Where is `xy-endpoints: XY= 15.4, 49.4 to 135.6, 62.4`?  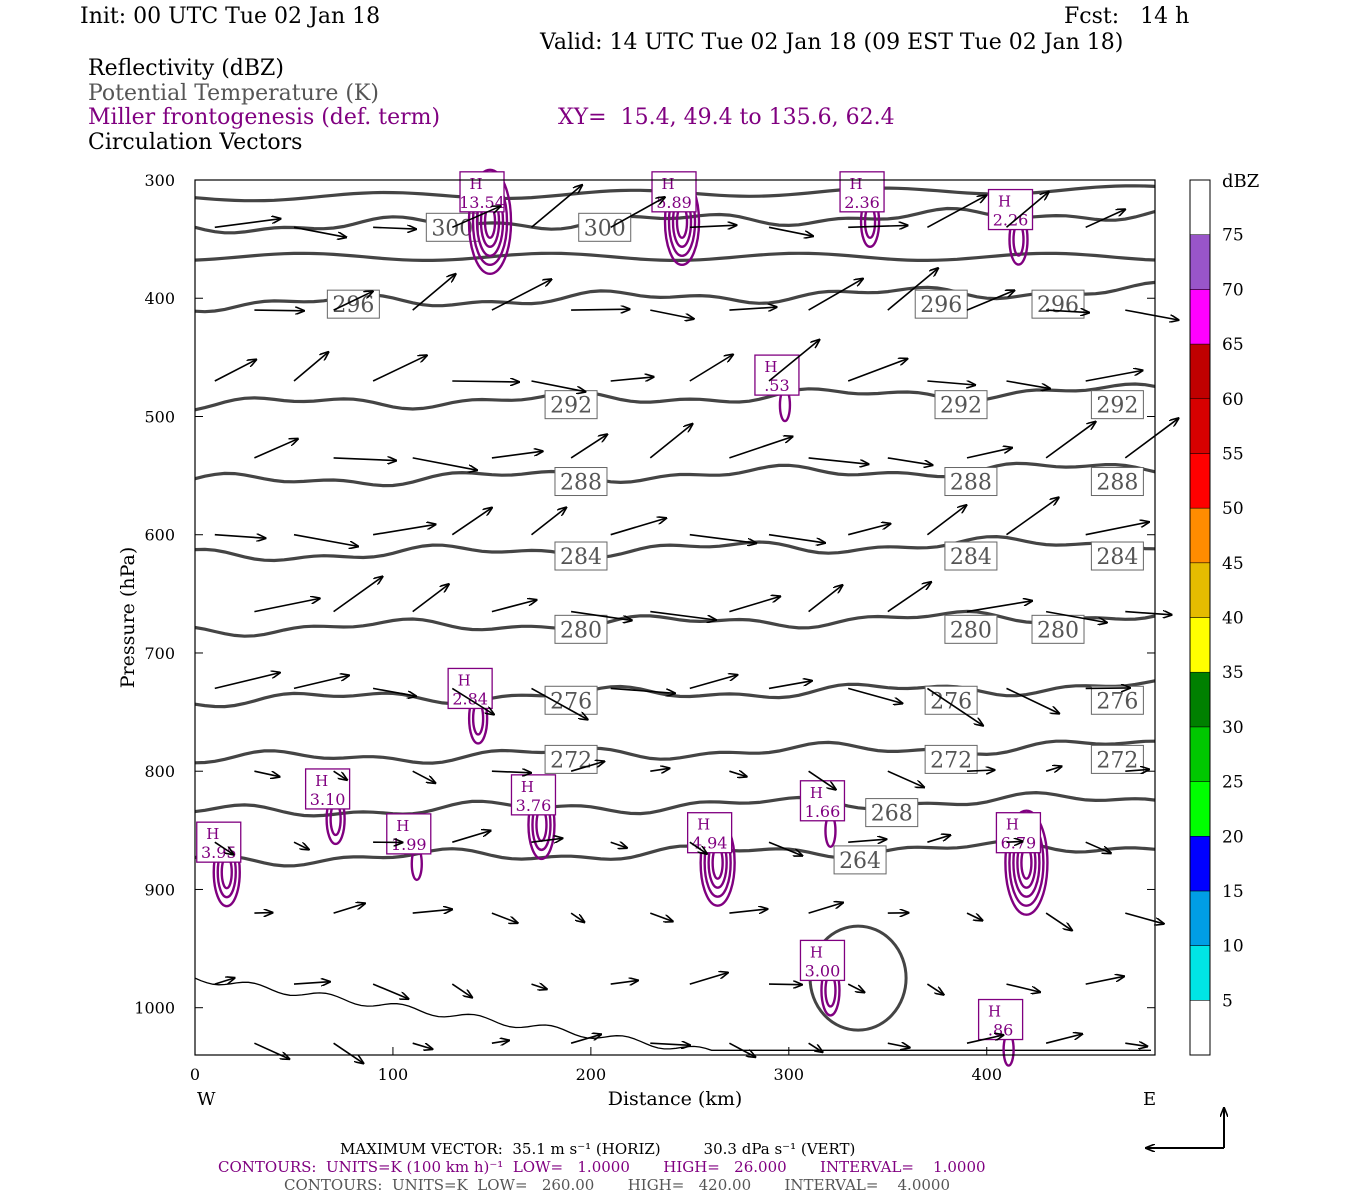 xy-endpoints: XY= 15.4, 49.4 to 135.6, 62.4 is located at coordinates (726, 117).